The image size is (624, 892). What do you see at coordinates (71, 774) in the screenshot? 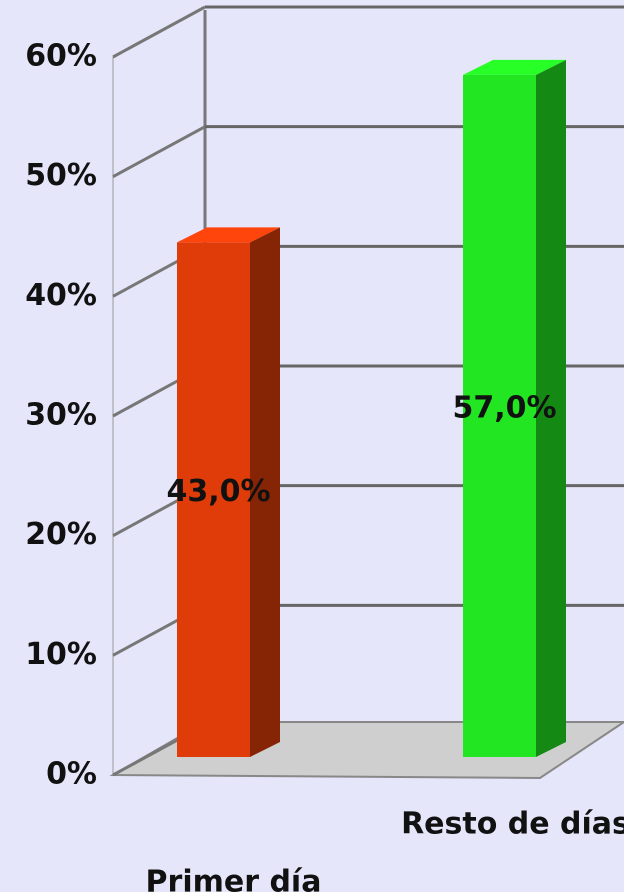
I see `y-tick-label: 0%` at bounding box center [71, 774].